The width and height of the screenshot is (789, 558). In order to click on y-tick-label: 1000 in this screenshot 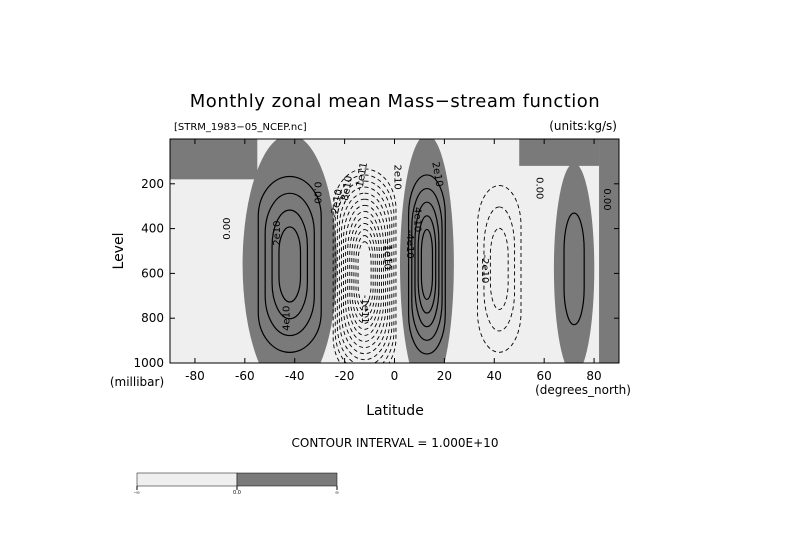, I will do `click(148, 363)`.